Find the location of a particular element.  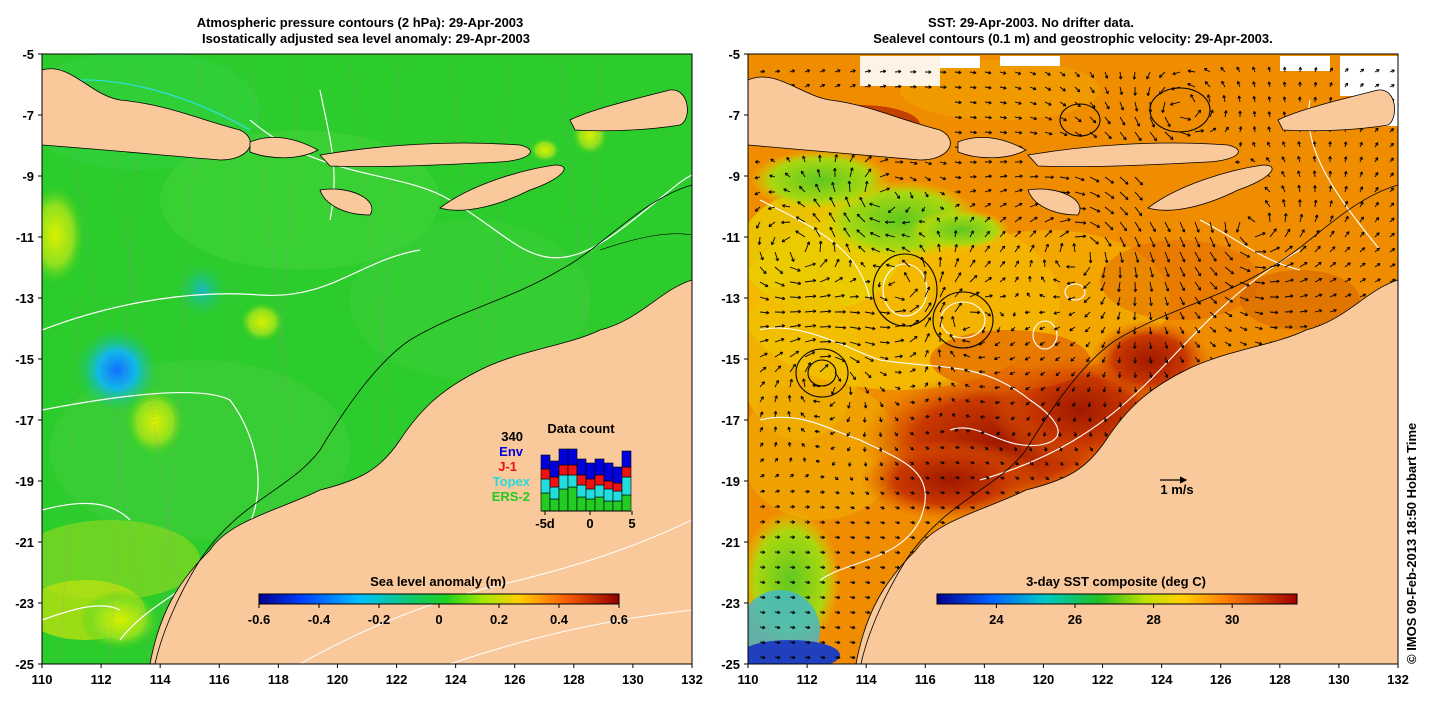

left-xtick-label: 124 is located at coordinates (456, 679).